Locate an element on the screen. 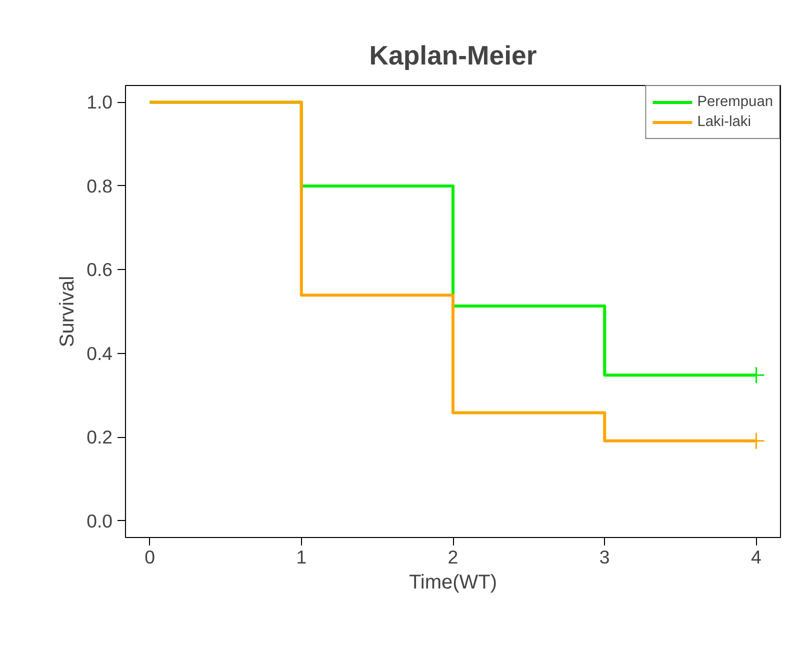 This screenshot has height=655, width=800. x-axis-title: Time(WT) is located at coordinates (453, 583).